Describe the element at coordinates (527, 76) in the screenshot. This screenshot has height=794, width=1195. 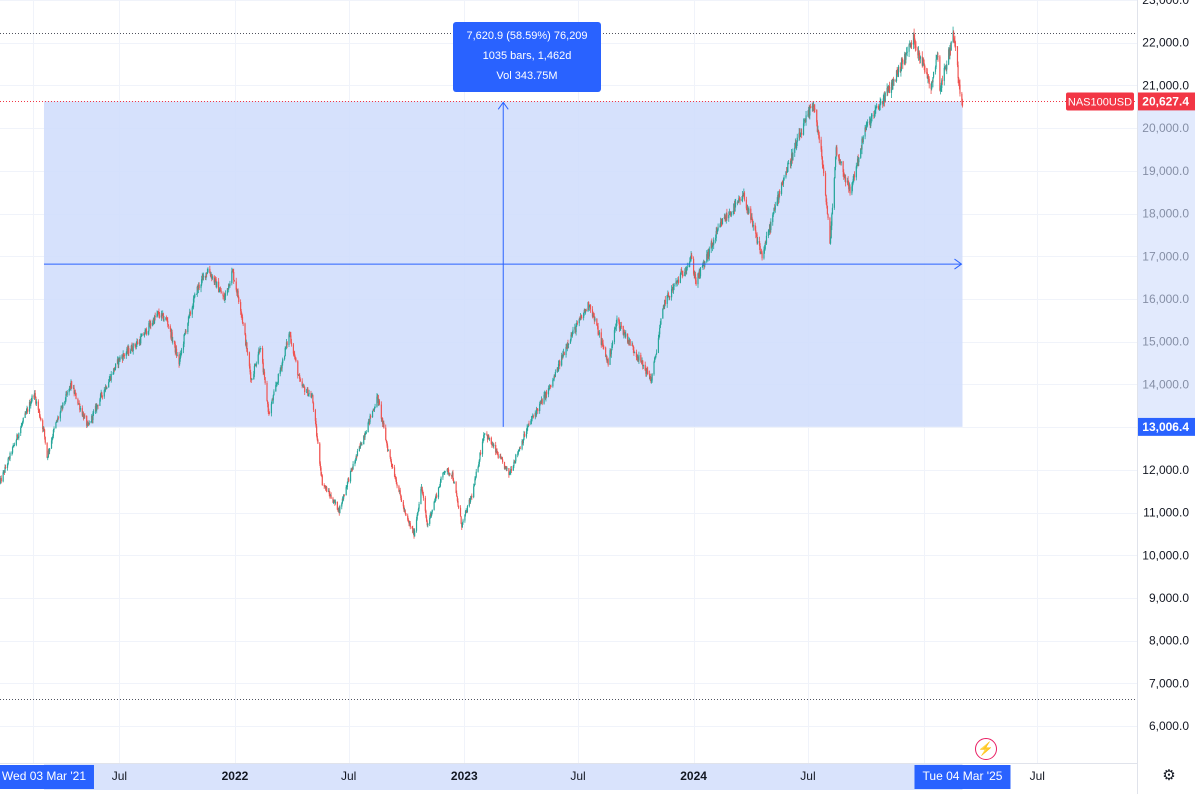
I see `measure-volume-text: Vol 343.75M` at that location.